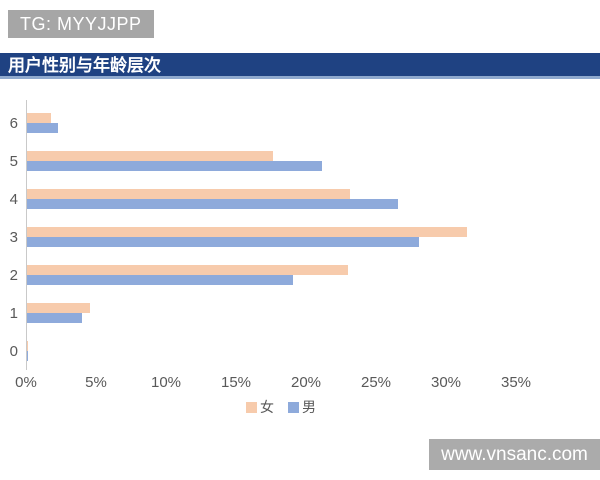 The width and height of the screenshot is (600, 480). I want to click on legend-swatch-female-icon, so click(251, 407).